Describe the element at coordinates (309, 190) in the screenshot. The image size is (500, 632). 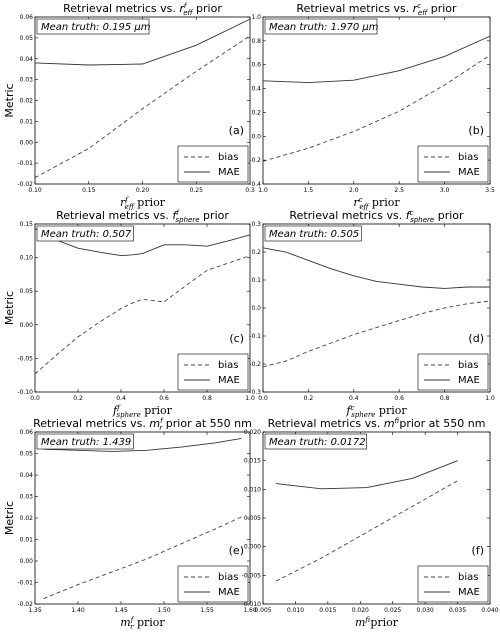
I see `x-tick-label: 1.5` at that location.